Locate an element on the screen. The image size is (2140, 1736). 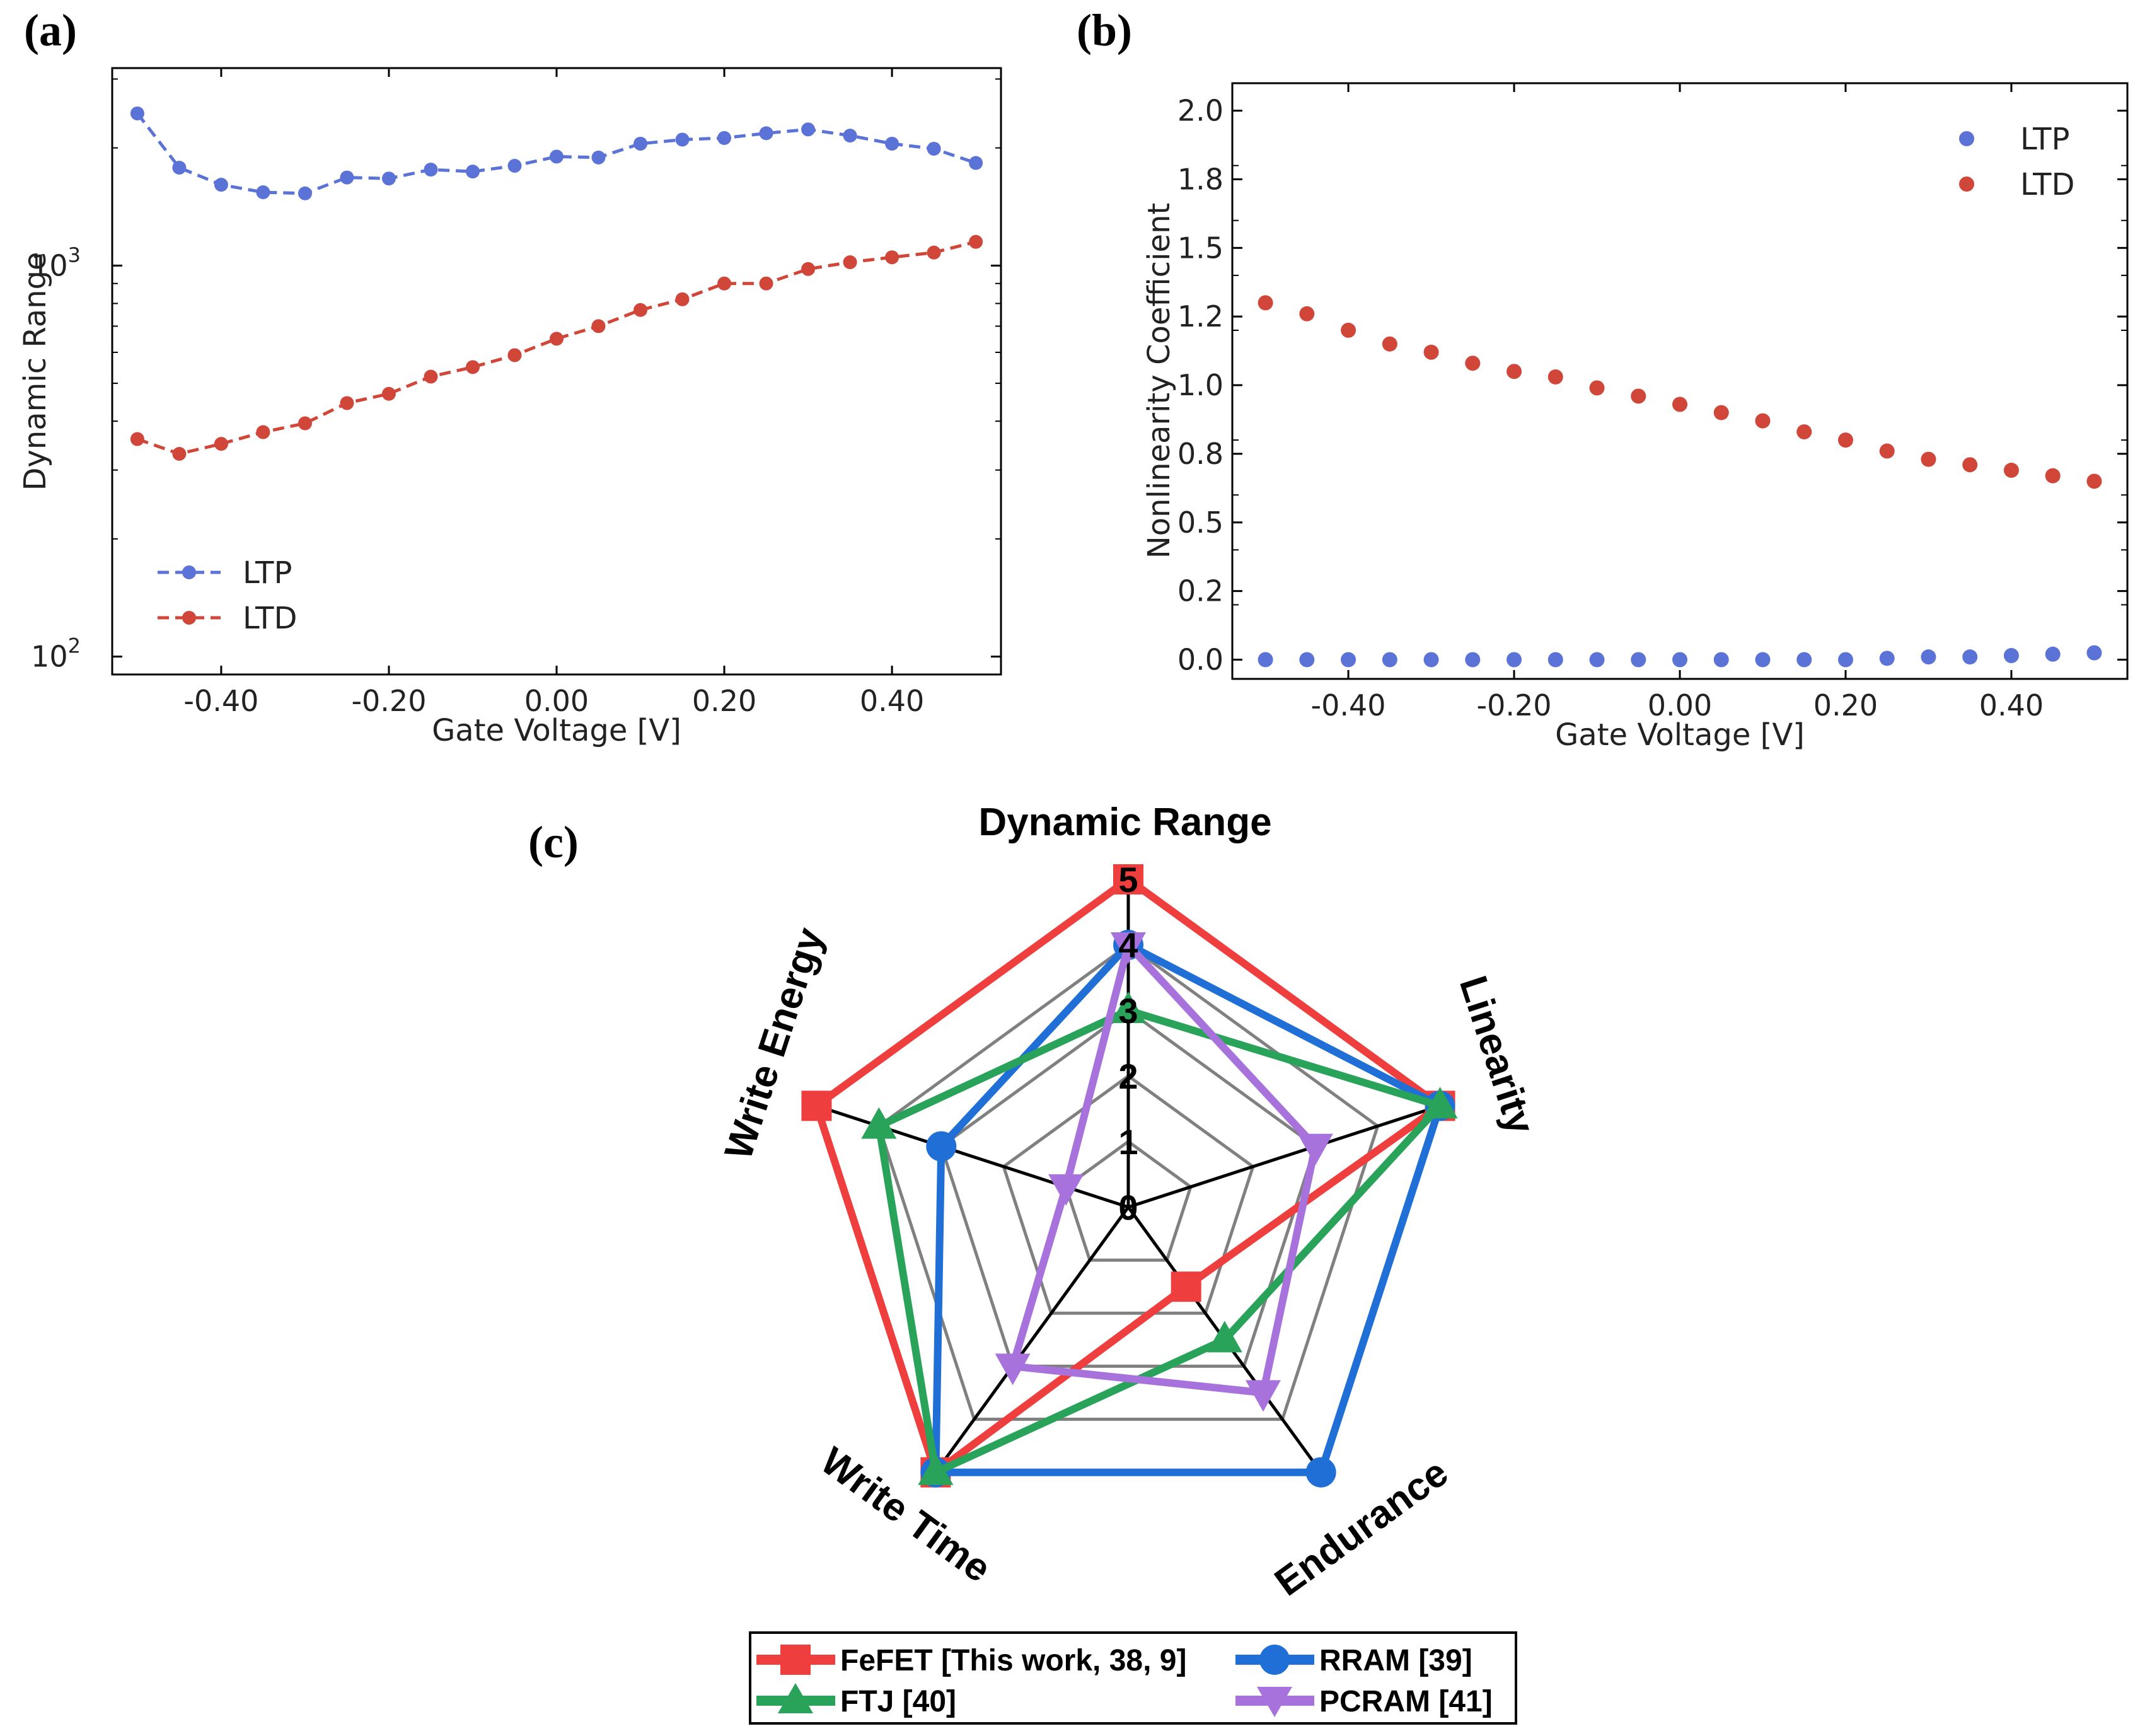
chart-b-xtick-label: 0.00 is located at coordinates (1680, 705).